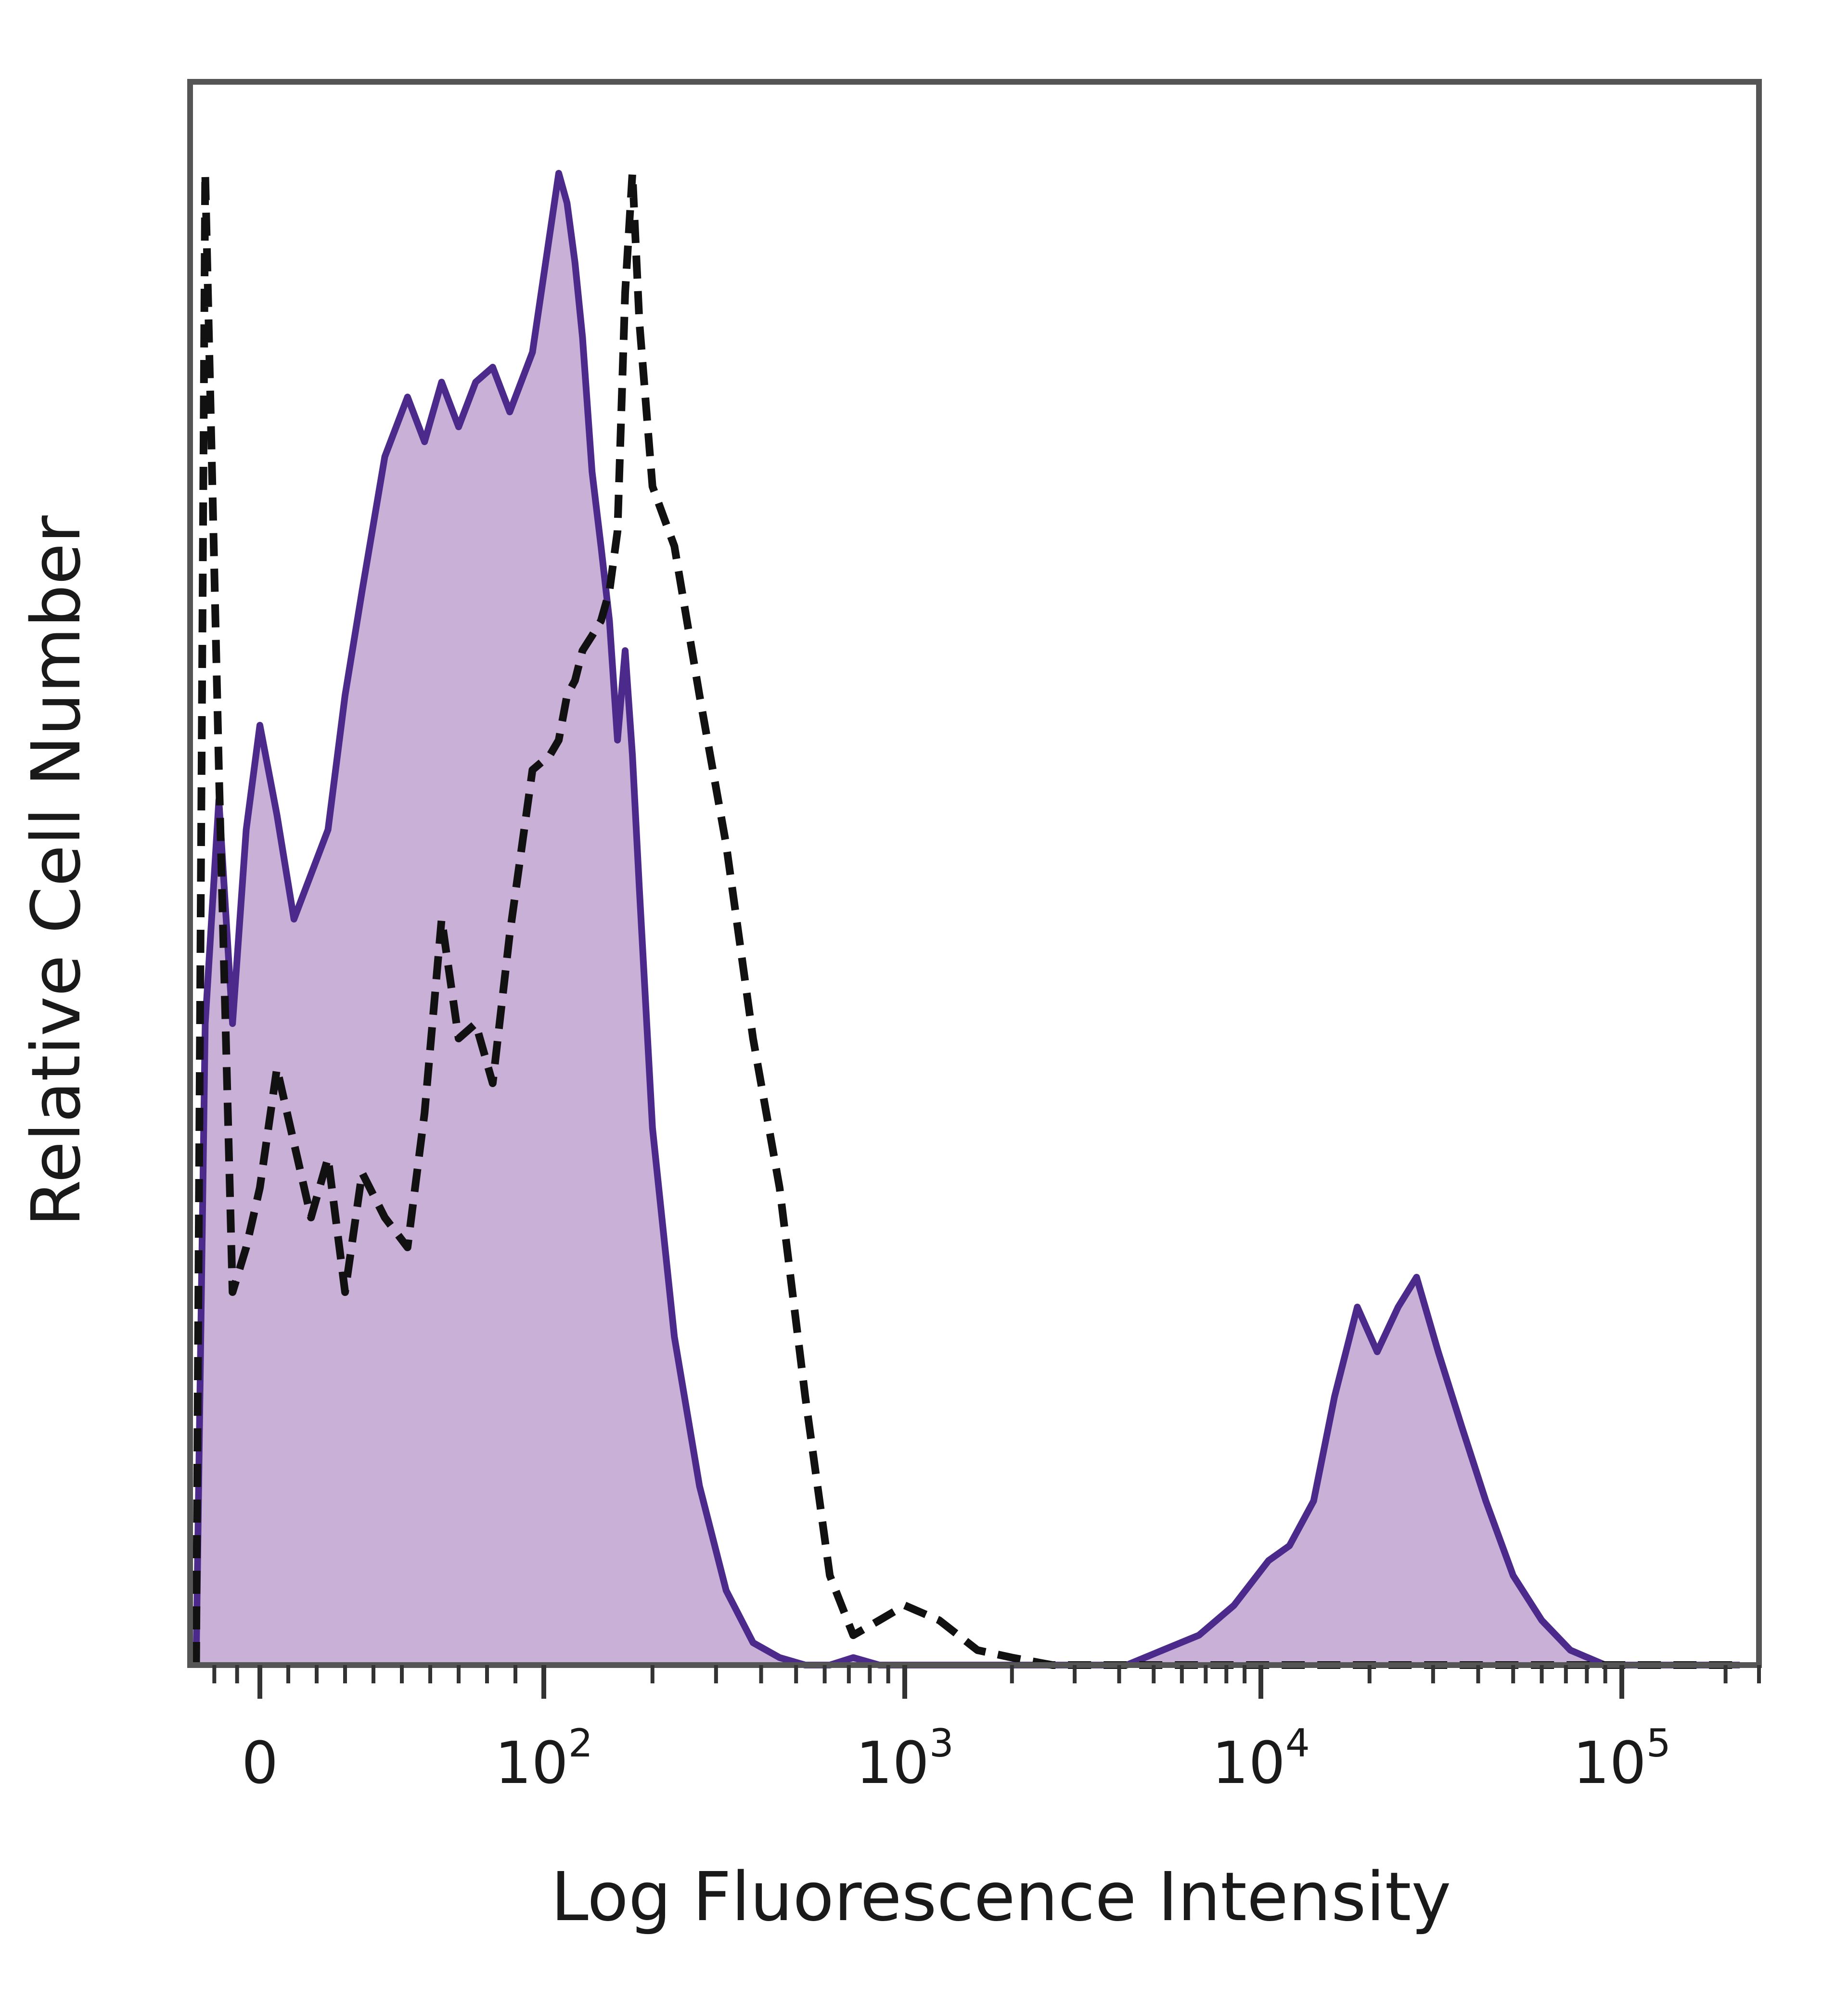 This screenshot has width=1848, height=2000. What do you see at coordinates (260, 1763) in the screenshot?
I see `x-tick-label-1: 0` at bounding box center [260, 1763].